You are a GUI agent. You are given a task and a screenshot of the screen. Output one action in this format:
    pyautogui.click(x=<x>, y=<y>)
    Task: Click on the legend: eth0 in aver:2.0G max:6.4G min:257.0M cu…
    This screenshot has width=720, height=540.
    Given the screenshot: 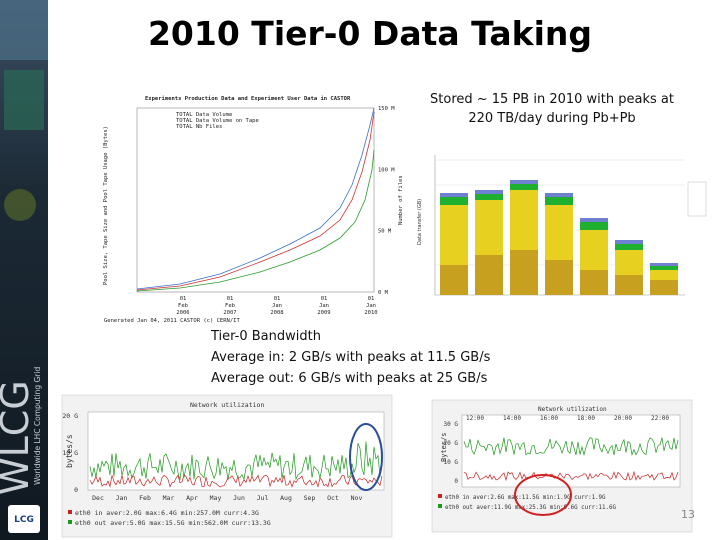 What is the action you would take?
    pyautogui.click(x=167, y=513)
    